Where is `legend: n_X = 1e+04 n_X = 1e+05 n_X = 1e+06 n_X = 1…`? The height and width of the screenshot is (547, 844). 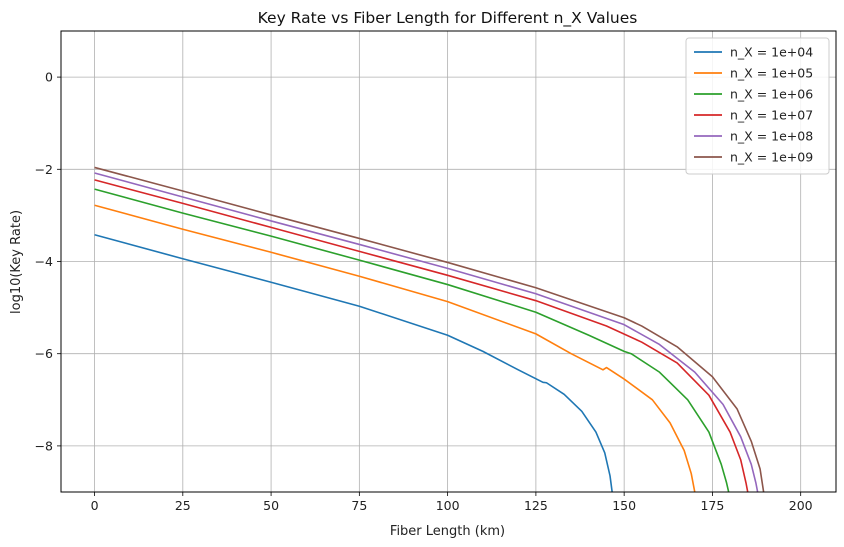
legend: n_X = 1e+04 n_X = 1e+05 n_X = 1e+06 n_X = 1… is located at coordinates (757, 106).